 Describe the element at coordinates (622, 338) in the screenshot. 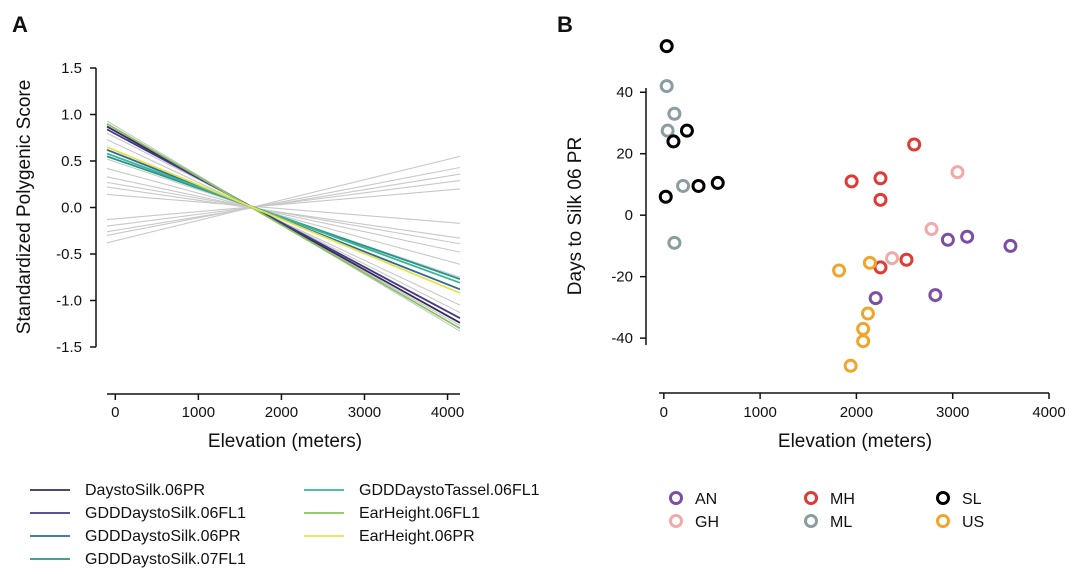

I see `panel-b-y-tick-label: -40` at that location.